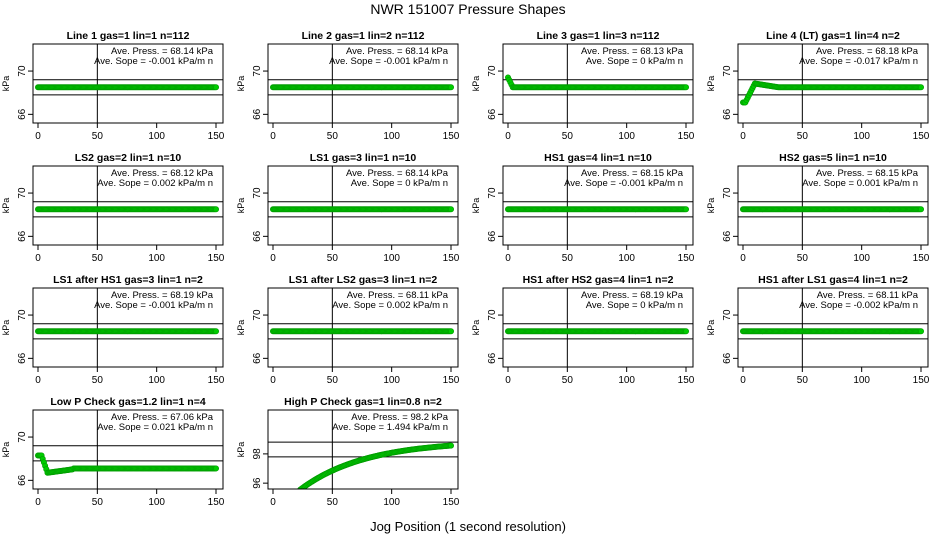  I want to click on stats-annotation: Ave. Press. = 98.2 kPa, so click(399, 417).